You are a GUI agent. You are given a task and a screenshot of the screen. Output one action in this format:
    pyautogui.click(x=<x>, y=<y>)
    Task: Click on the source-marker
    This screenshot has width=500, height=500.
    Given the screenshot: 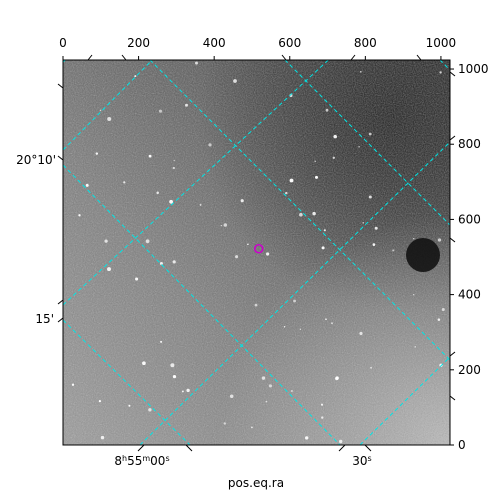 What is the action you would take?
    pyautogui.click(x=258, y=248)
    